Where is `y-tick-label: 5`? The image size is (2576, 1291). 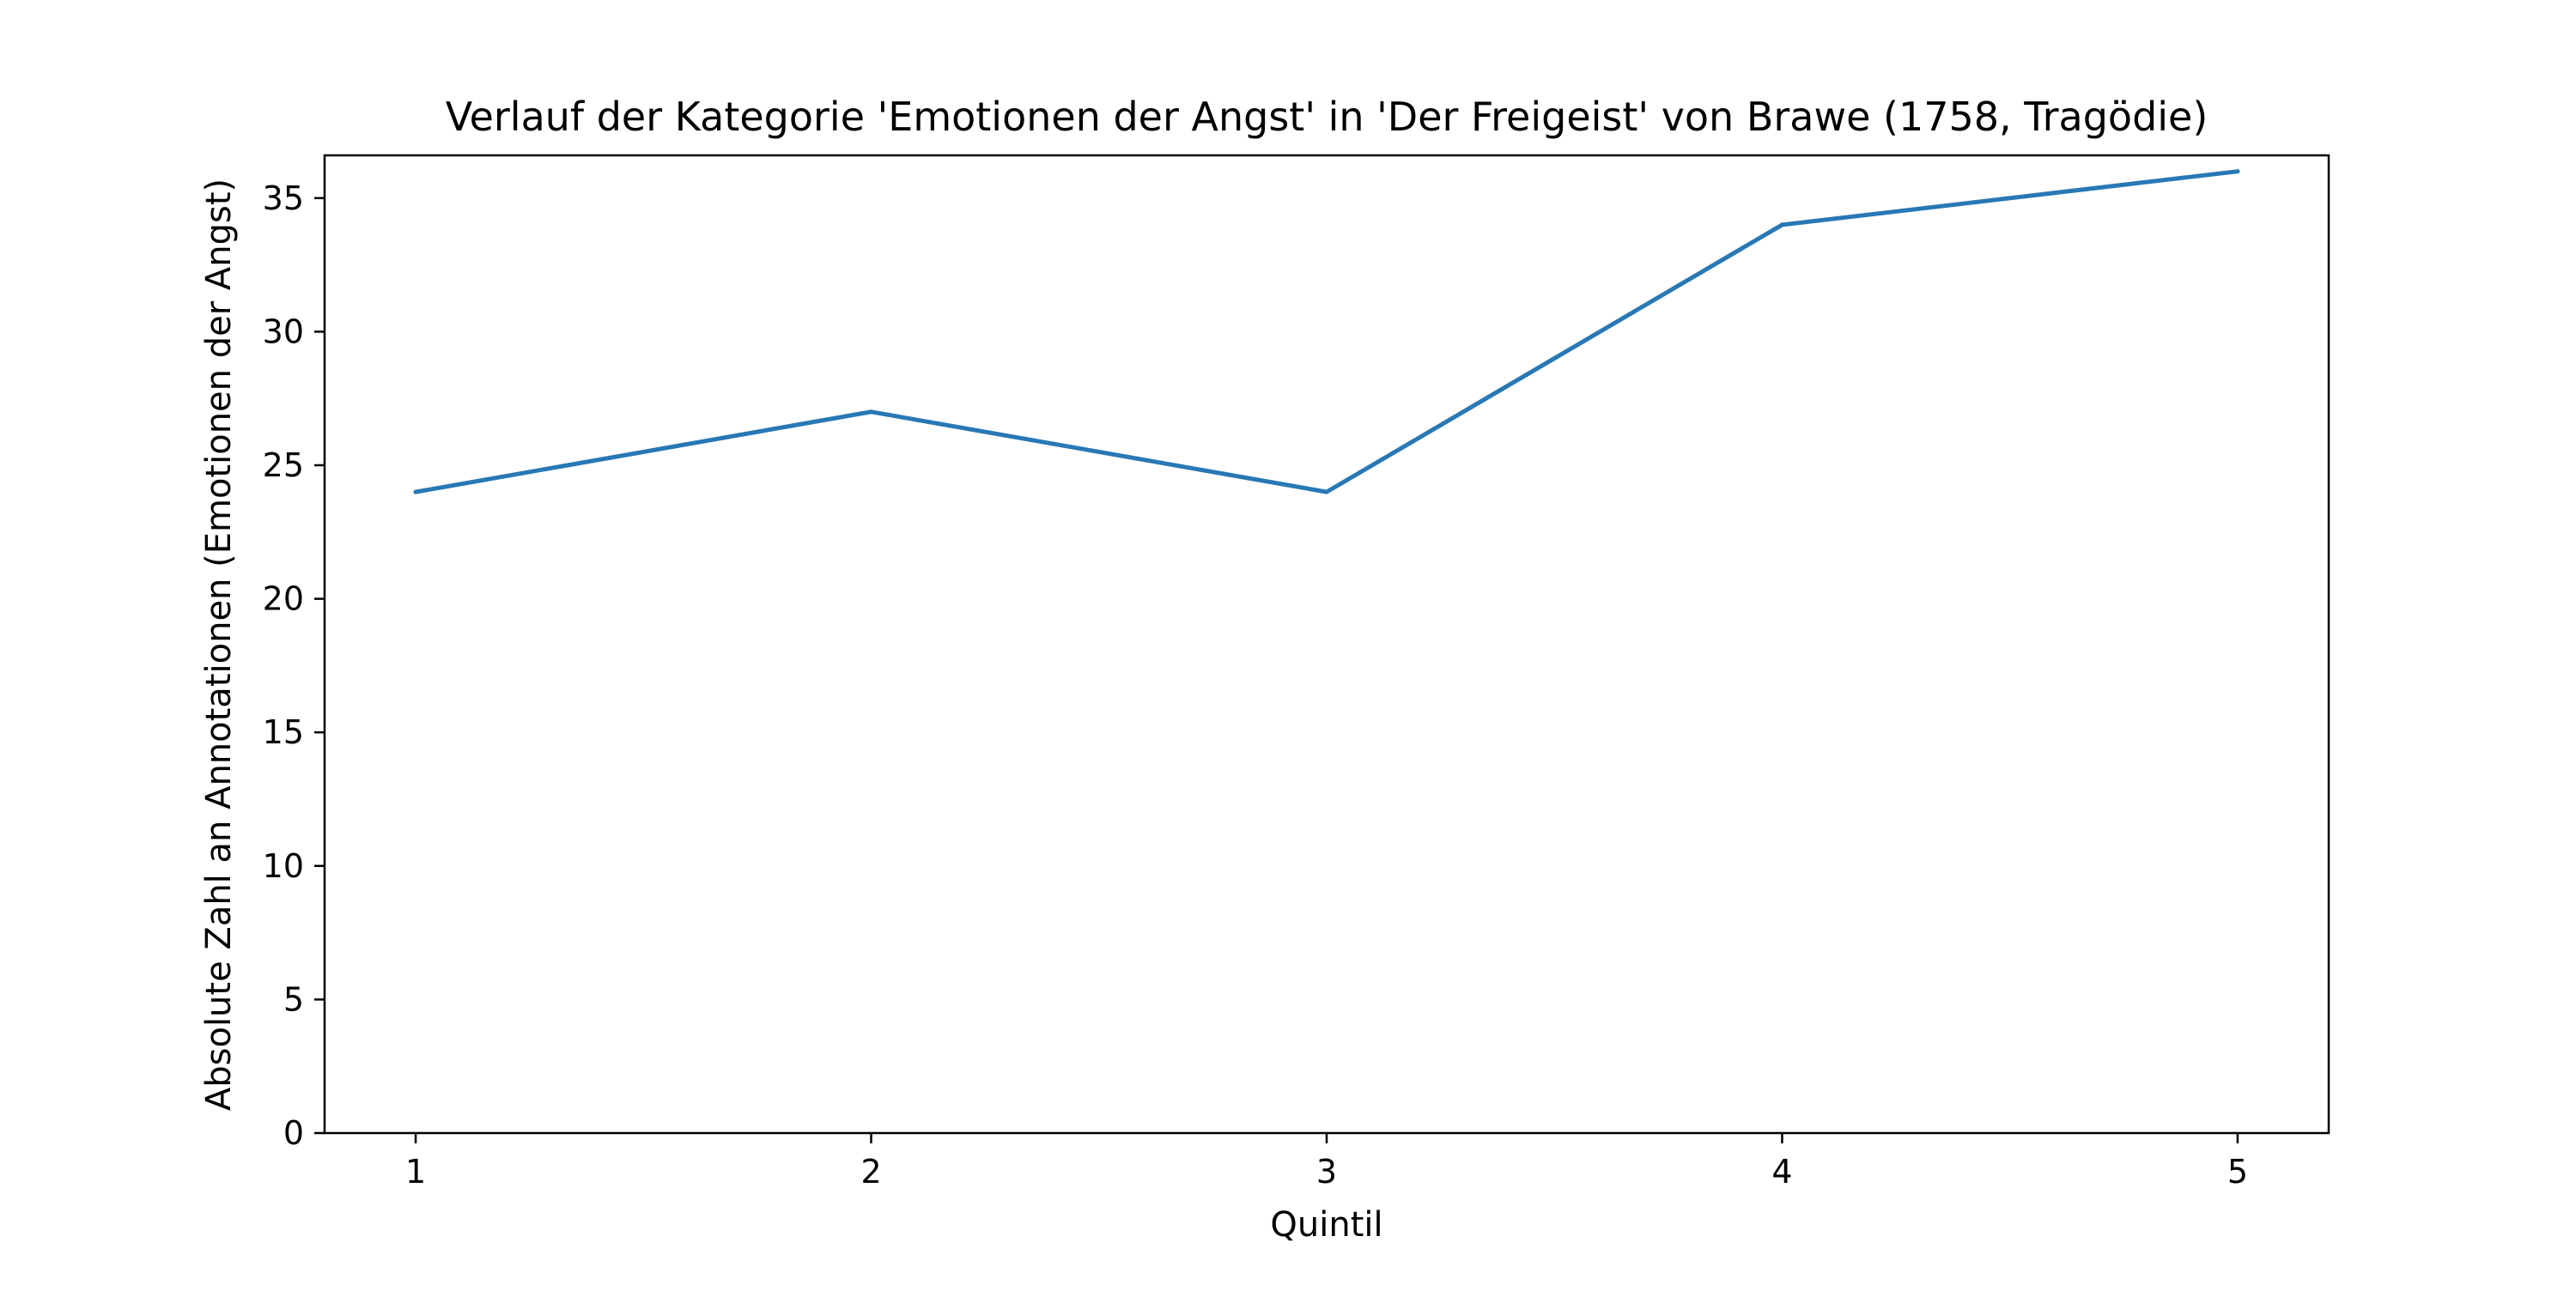
y-tick-label: 5 is located at coordinates (293, 999).